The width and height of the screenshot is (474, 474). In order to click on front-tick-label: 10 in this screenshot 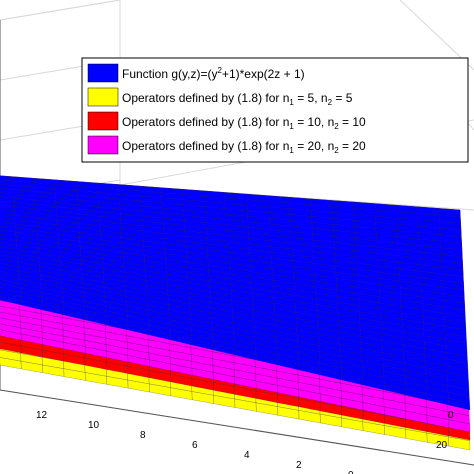, I will do `click(94, 425)`.